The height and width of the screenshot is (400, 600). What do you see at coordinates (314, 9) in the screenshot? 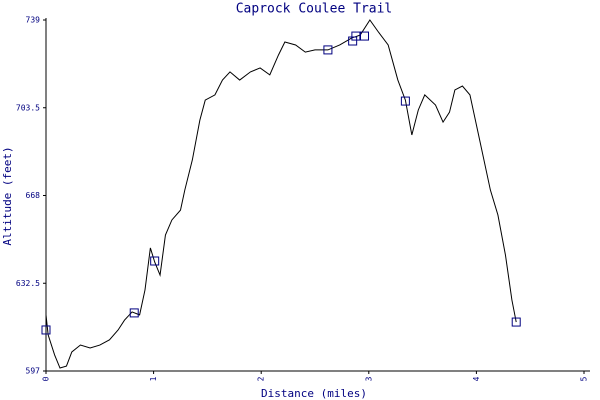
I see `chart-title: Caprock Coulee Trail` at bounding box center [314, 9].